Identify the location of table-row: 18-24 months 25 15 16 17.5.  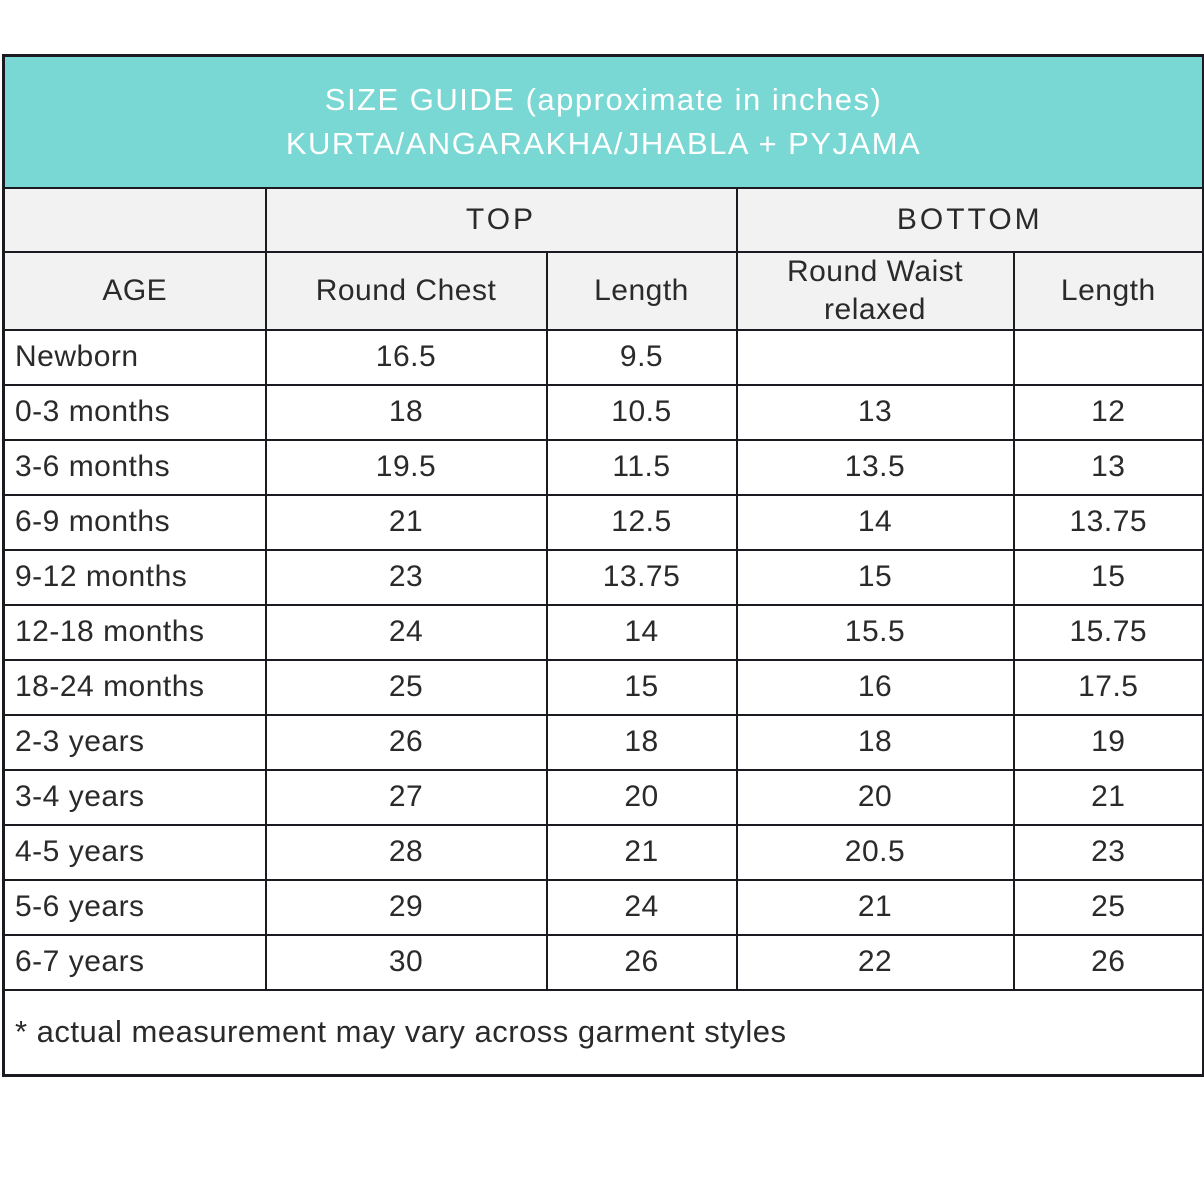
(603, 687).